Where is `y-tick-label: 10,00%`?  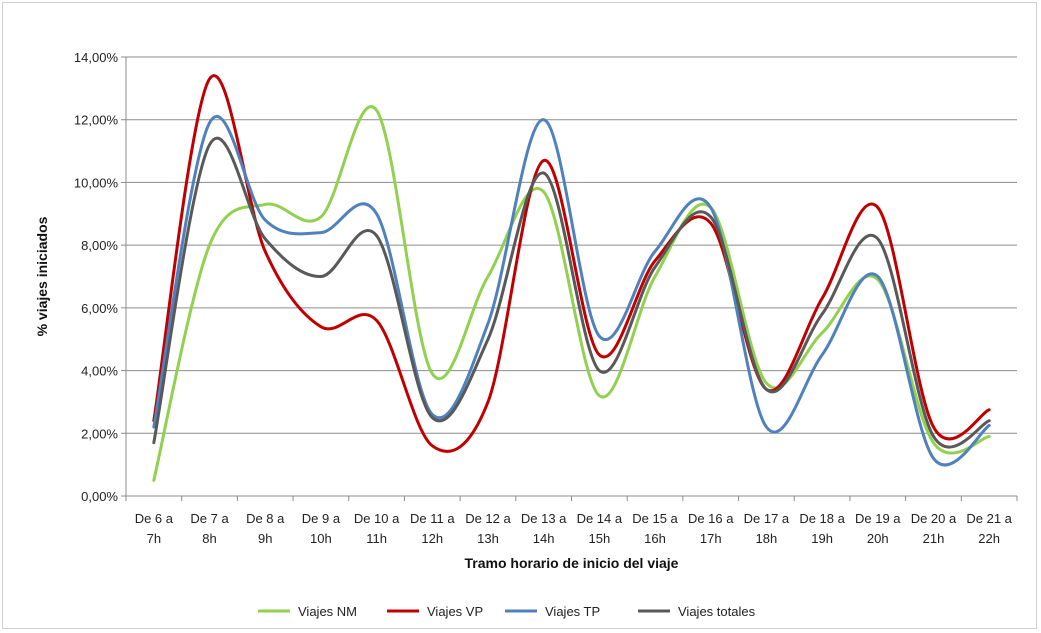 y-tick-label: 10,00% is located at coordinates (96, 182).